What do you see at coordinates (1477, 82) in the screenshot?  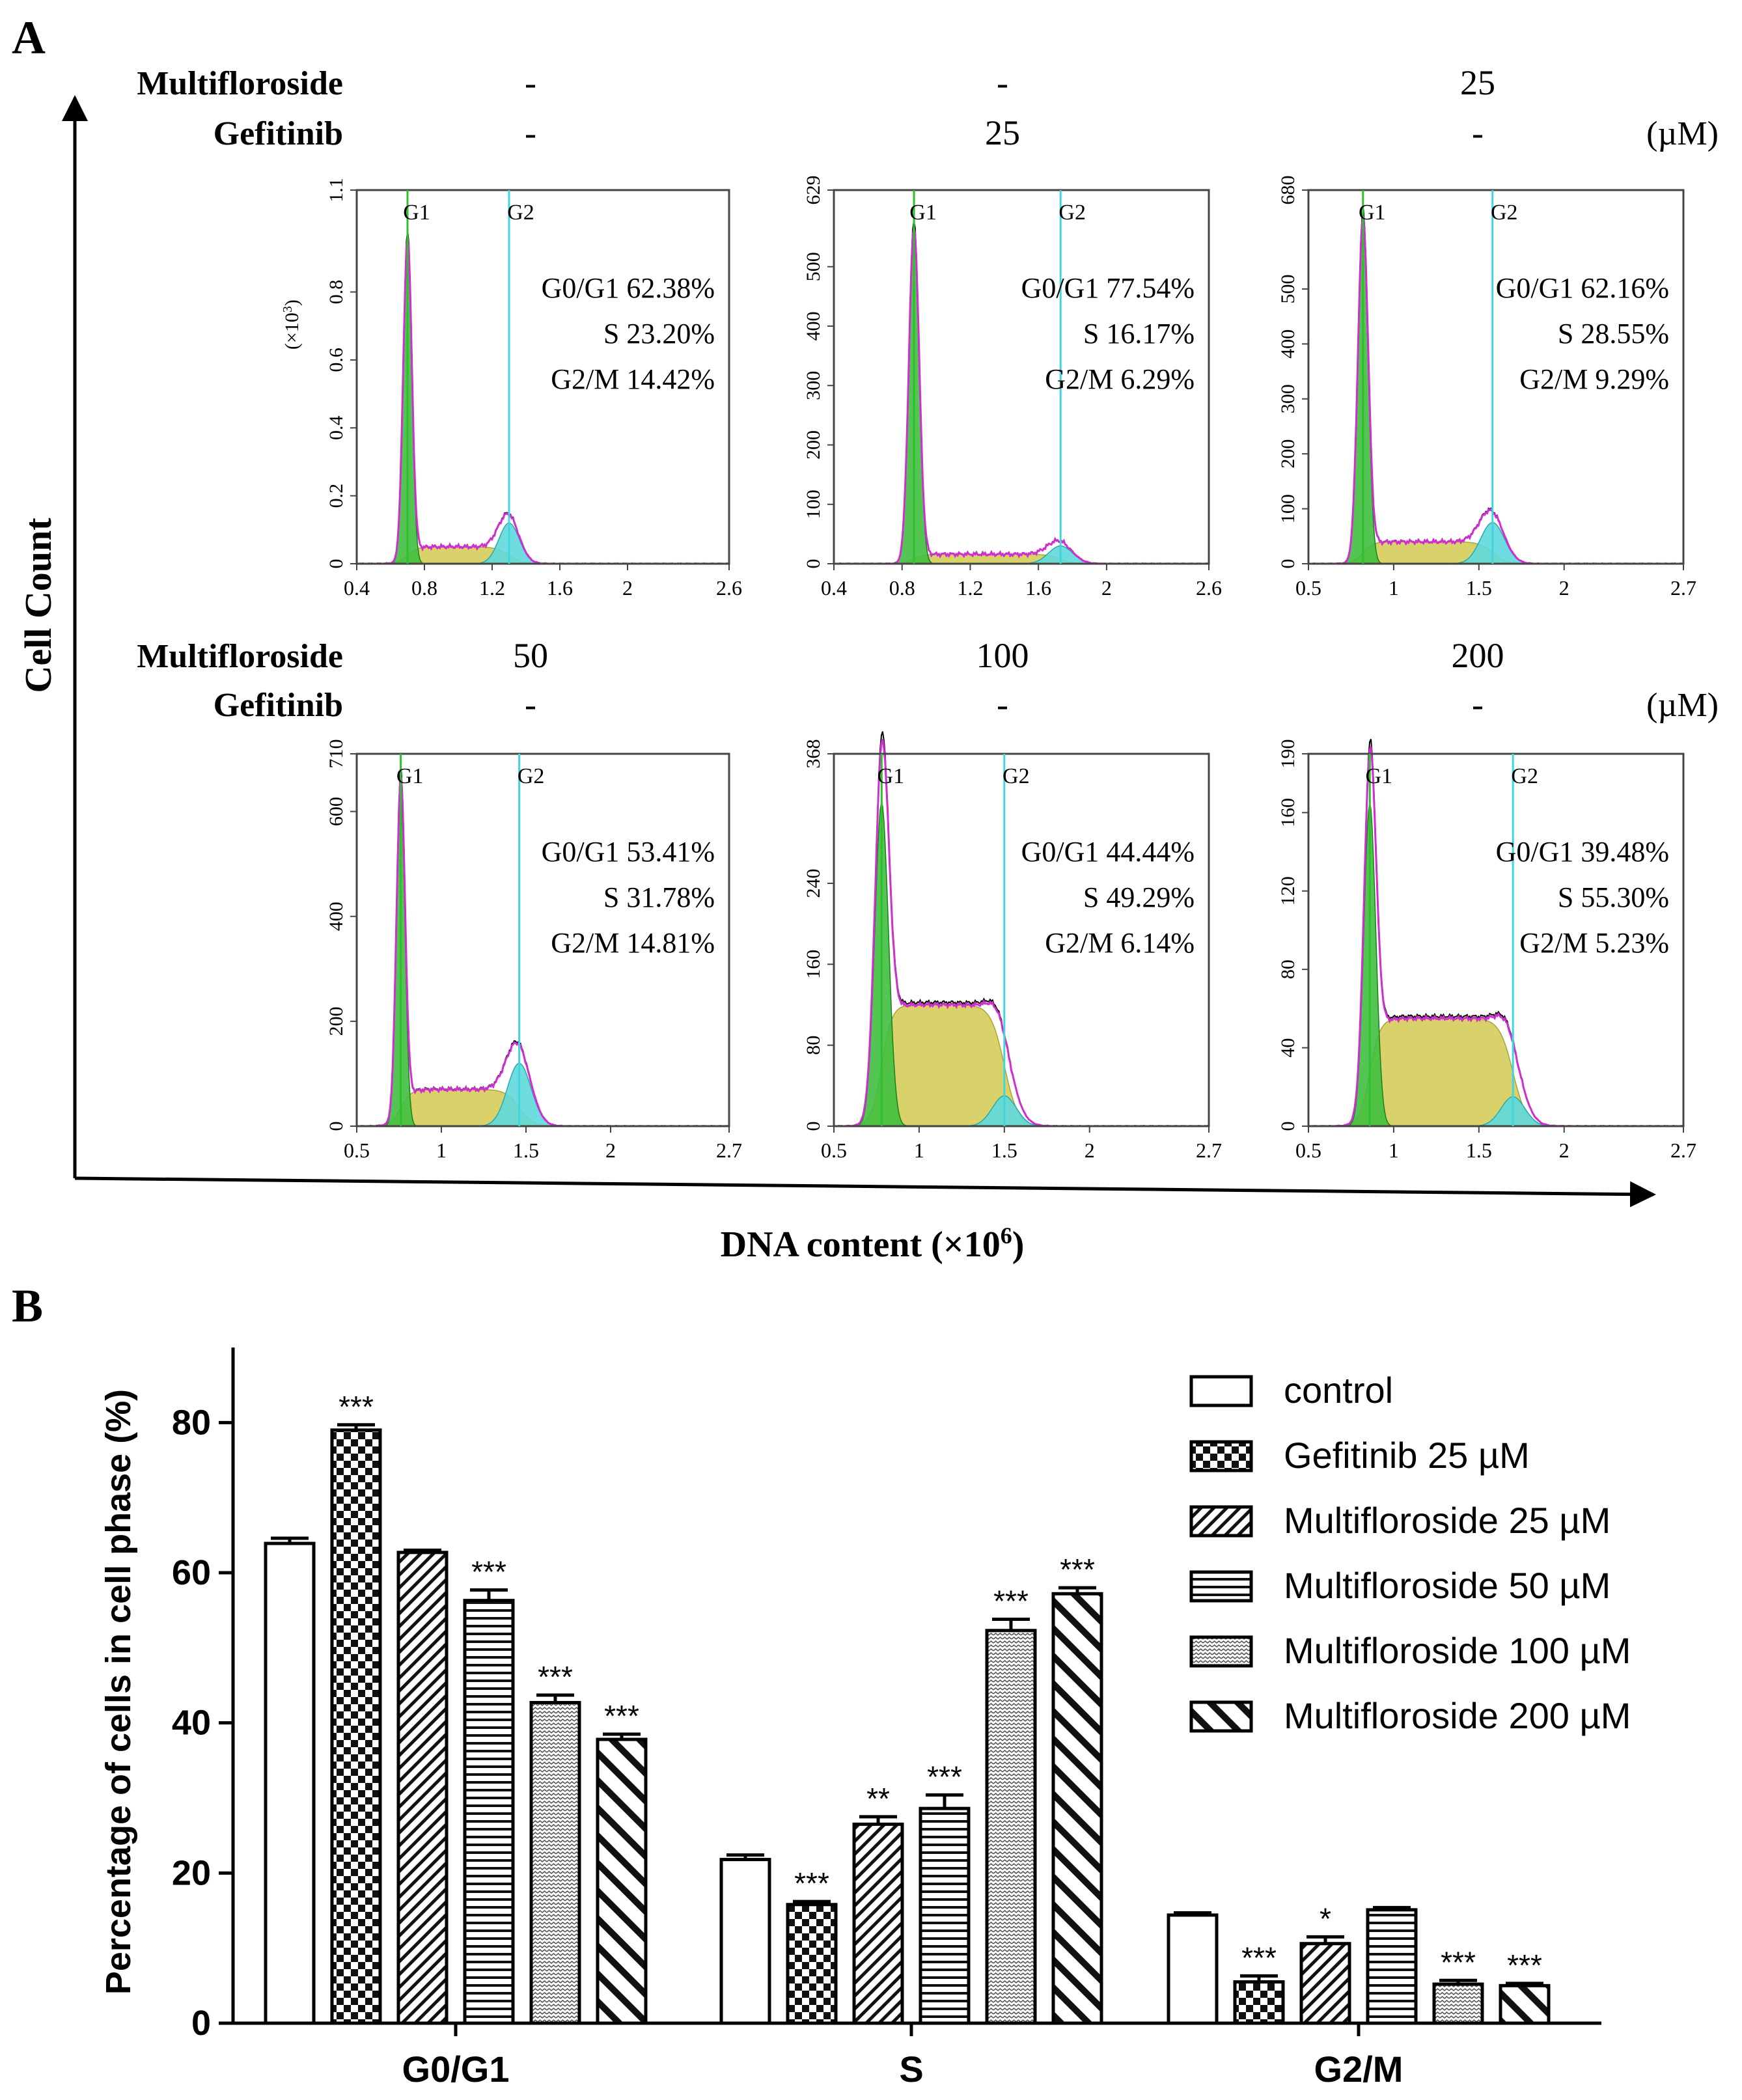 I see `multifloroside-dose: 25` at bounding box center [1477, 82].